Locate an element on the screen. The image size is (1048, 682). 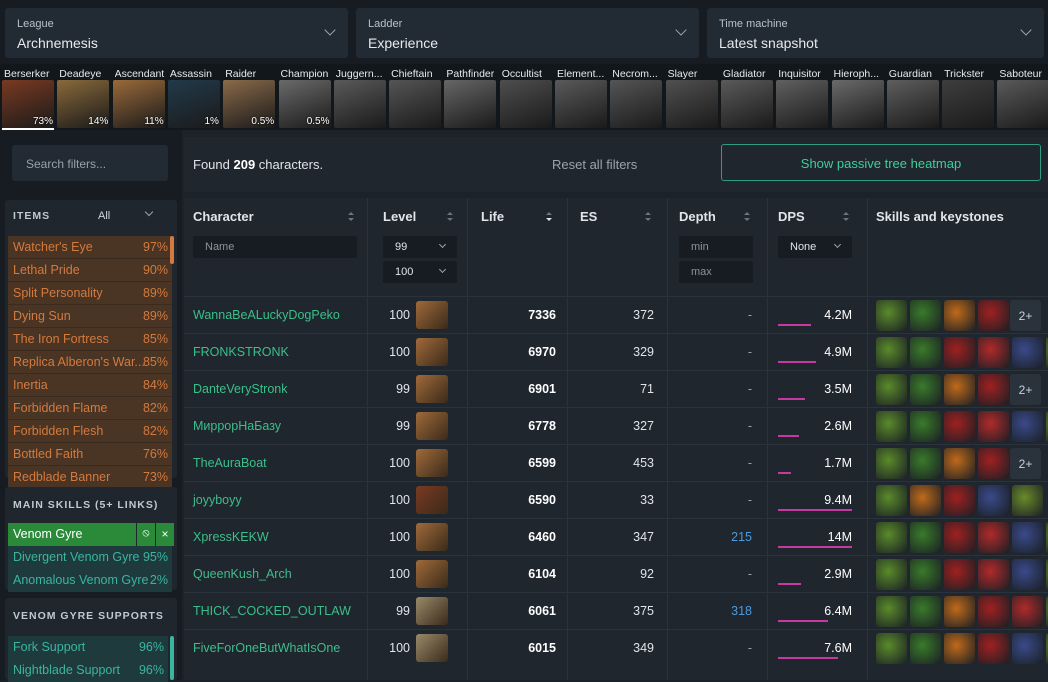
ascendancy-16: Guardian is located at coordinates (912, 97).